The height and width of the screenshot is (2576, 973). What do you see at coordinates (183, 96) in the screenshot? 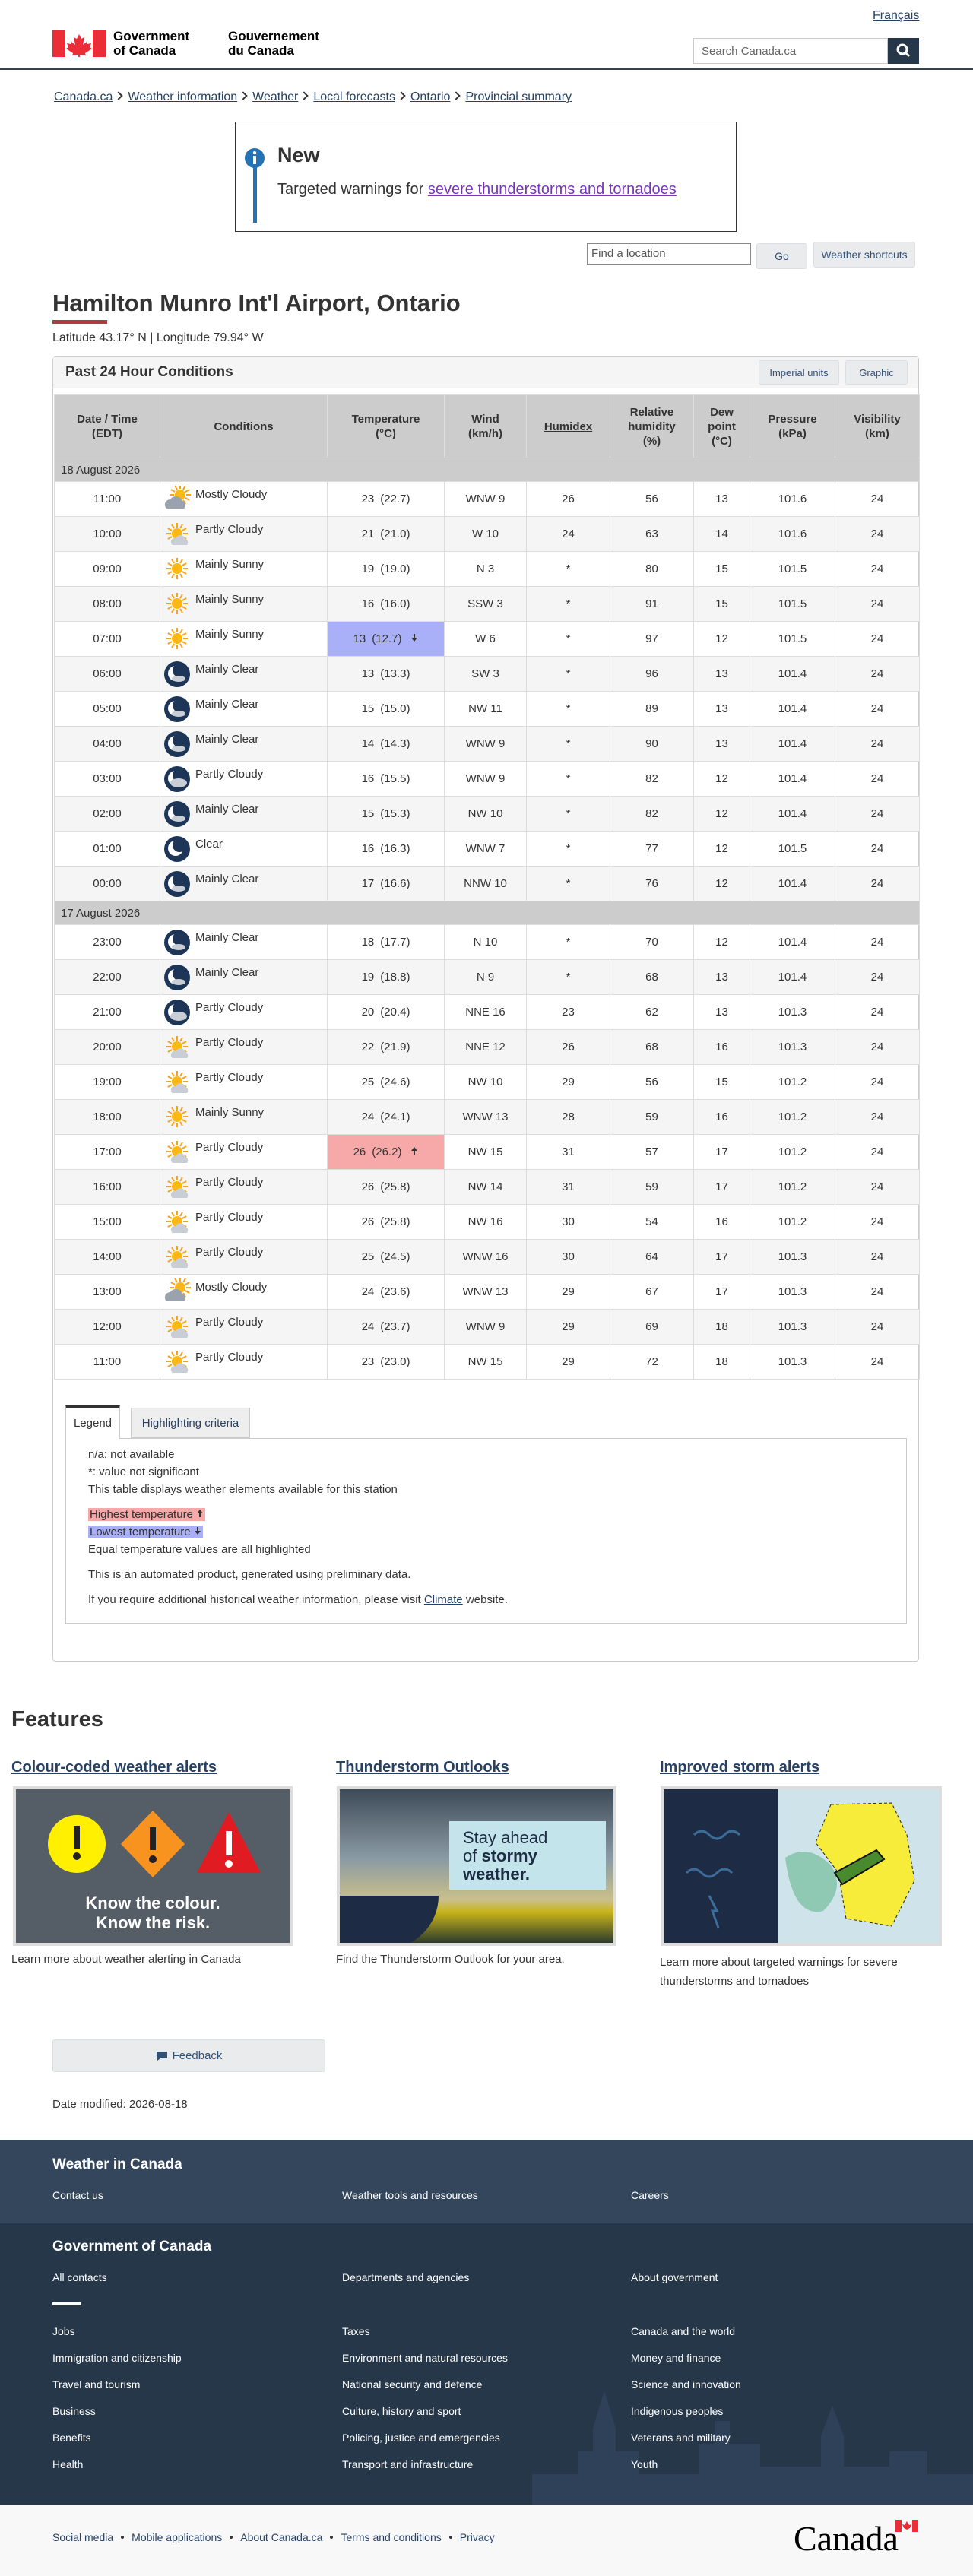
I see `breadcrumb-link: Weather information` at bounding box center [183, 96].